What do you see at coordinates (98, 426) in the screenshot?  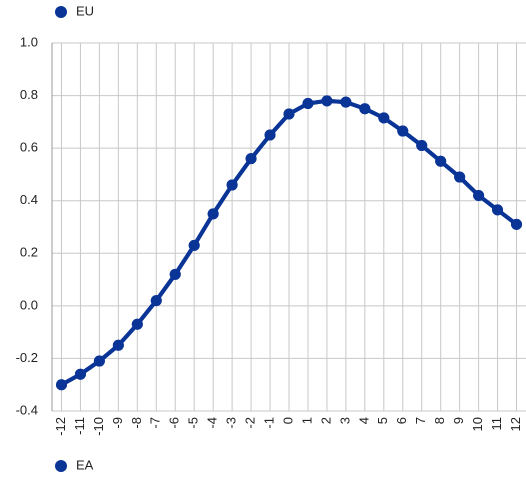 I see `x-tick-label: -10` at bounding box center [98, 426].